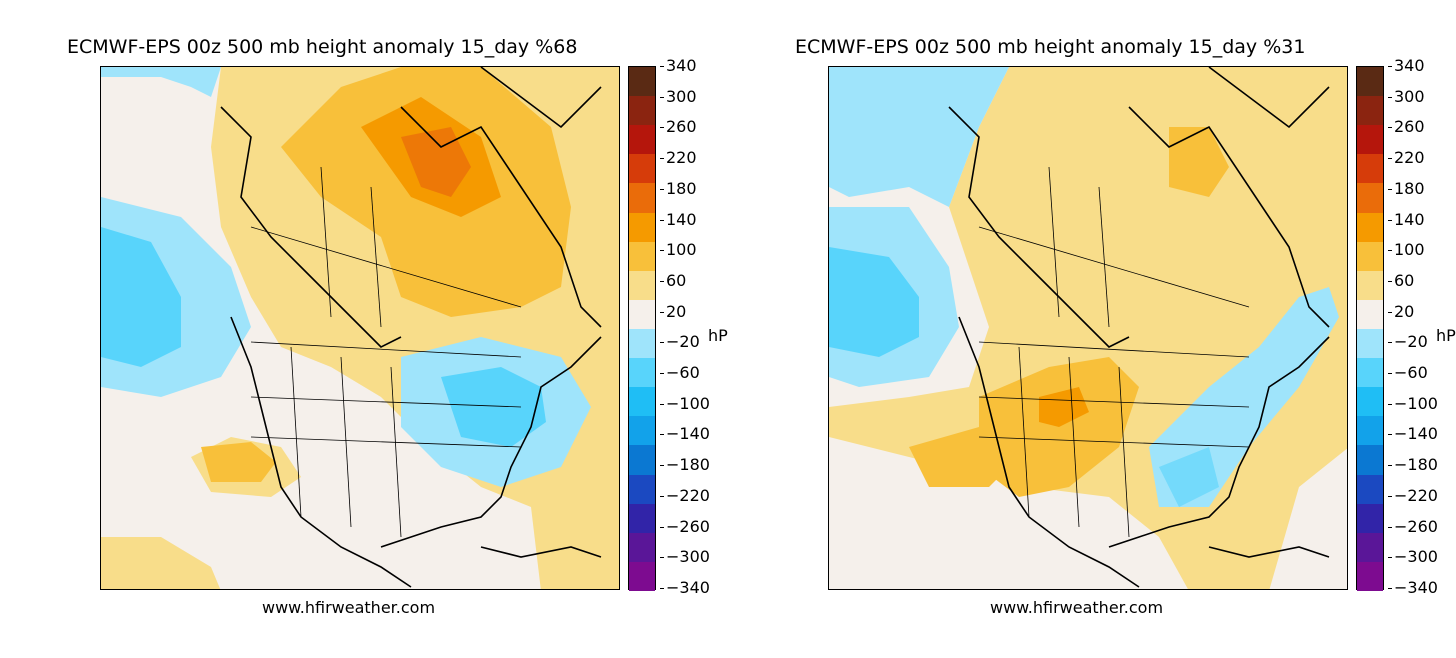 Image resolution: width=1456 pixels, height=658 pixels. I want to click on credit-left: www.hfirweather.com, so click(349, 607).